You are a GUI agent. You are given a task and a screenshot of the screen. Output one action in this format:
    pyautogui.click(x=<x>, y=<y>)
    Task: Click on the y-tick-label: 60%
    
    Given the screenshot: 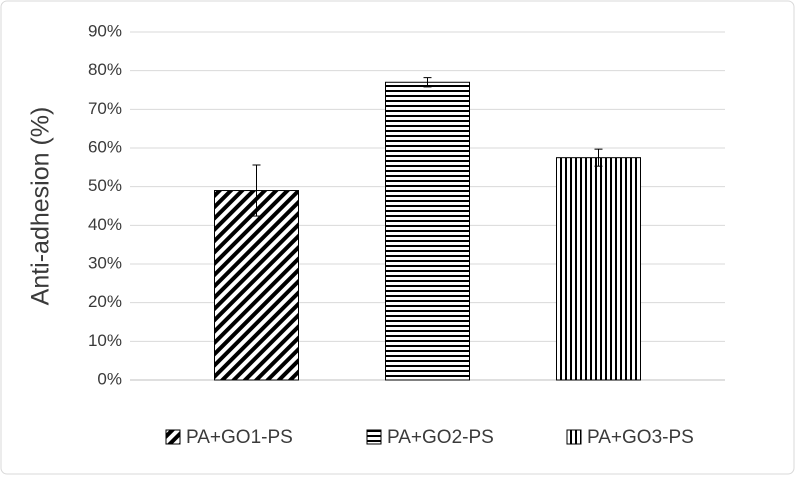 What is the action you would take?
    pyautogui.click(x=105, y=146)
    